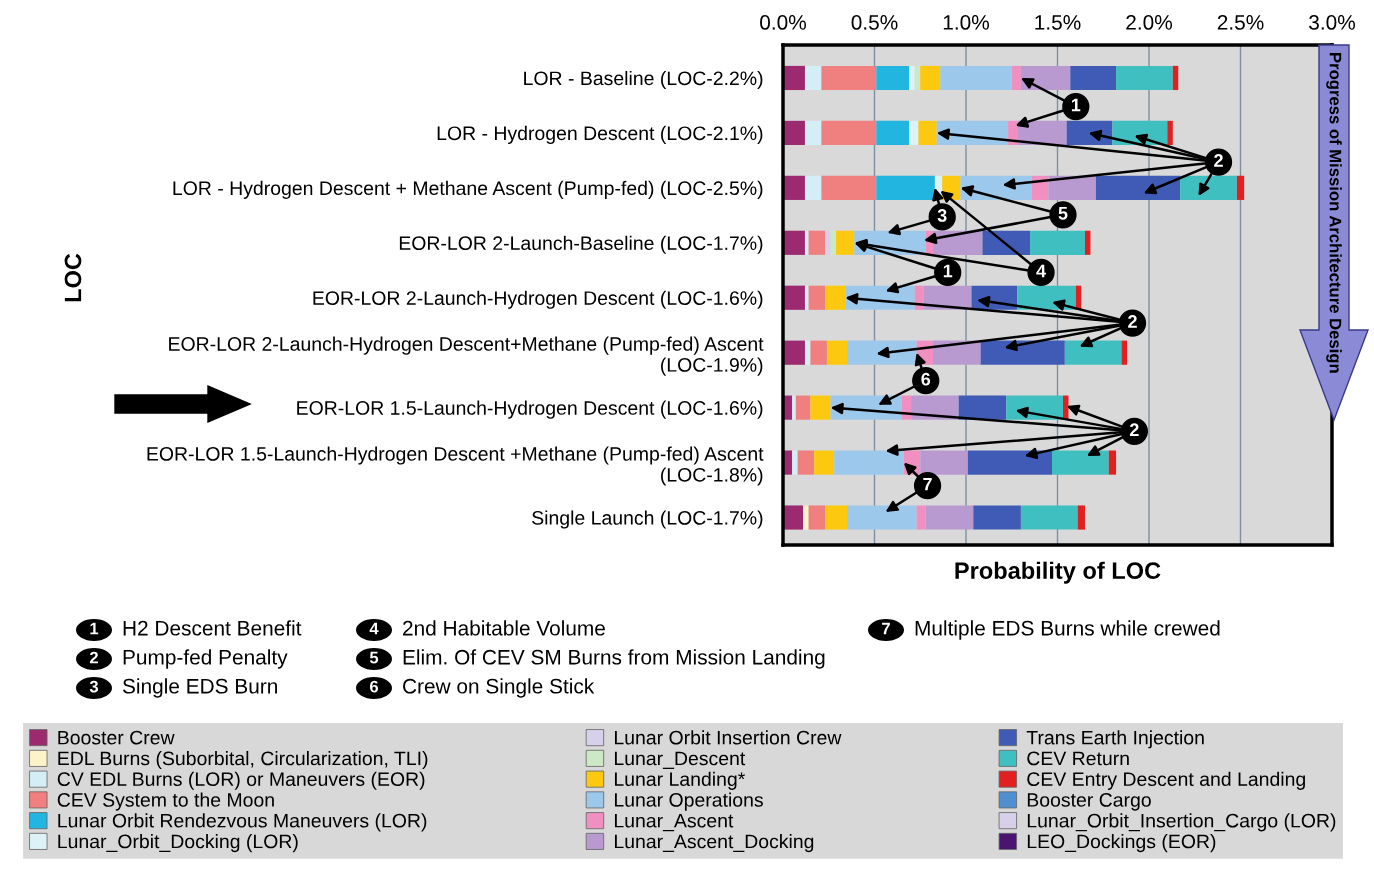 This screenshot has height=880, width=1374. Describe the element at coordinates (1063, 213) in the screenshot. I see `annotation: 5` at that location.